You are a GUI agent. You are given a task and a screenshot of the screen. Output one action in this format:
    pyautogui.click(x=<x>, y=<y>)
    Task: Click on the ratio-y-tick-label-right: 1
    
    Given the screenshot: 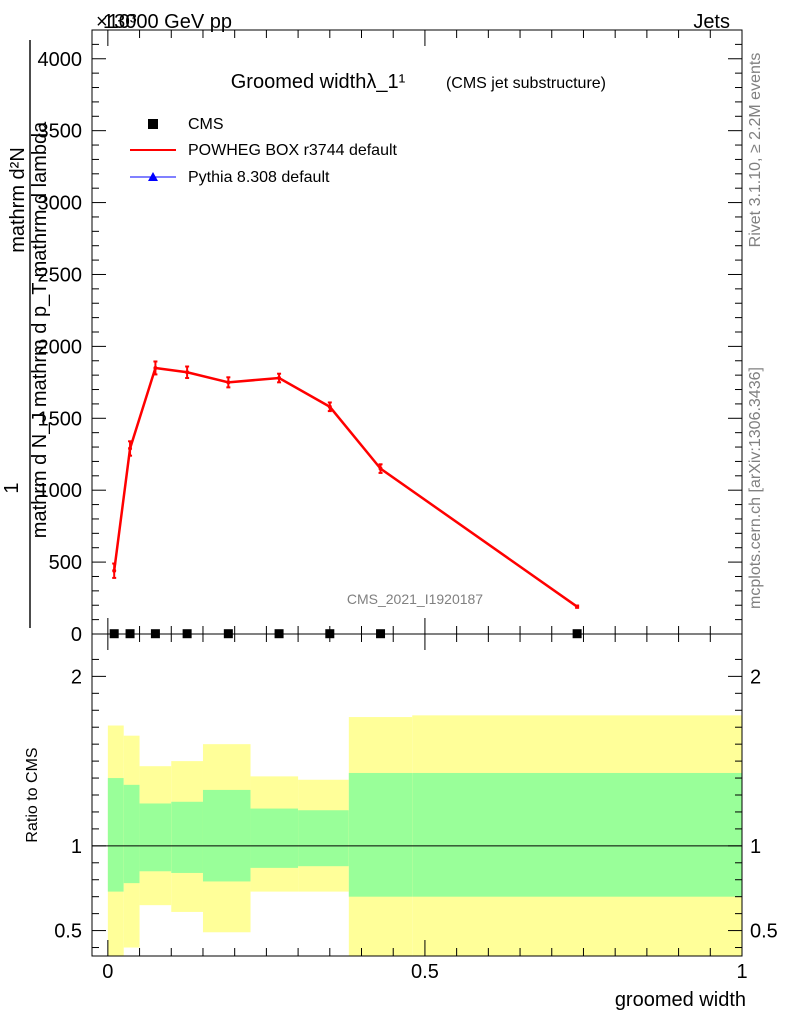 What is the action you would take?
    pyautogui.click(x=755, y=847)
    